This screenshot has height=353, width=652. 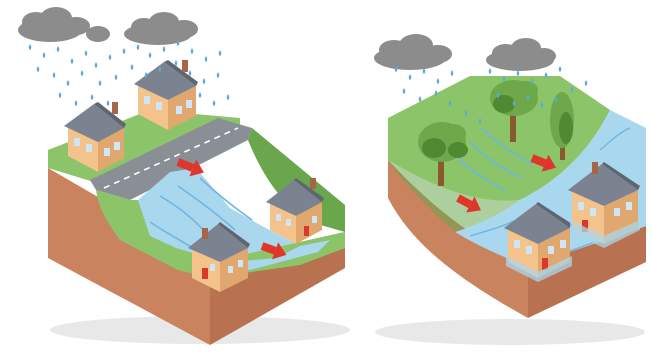 I want to click on right-soil-side-face, so click(x=587, y=272).